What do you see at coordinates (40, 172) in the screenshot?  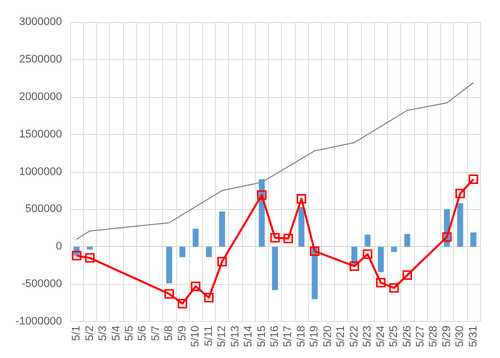 I see `y-tick-label: 1000000` at bounding box center [40, 172].